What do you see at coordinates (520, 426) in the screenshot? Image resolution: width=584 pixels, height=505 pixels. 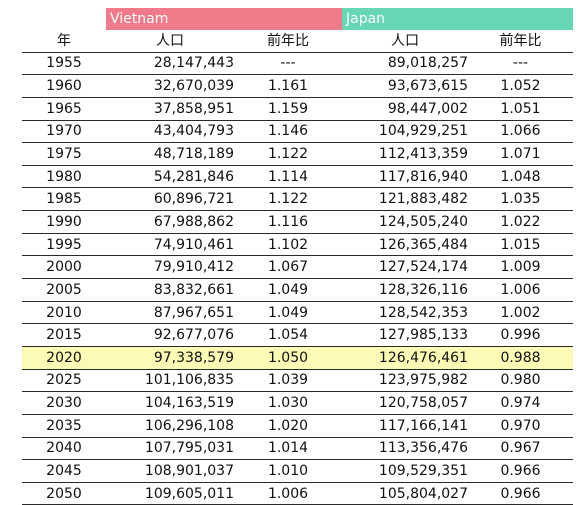 I see `japan-ratio-cell: 0.970` at bounding box center [520, 426].